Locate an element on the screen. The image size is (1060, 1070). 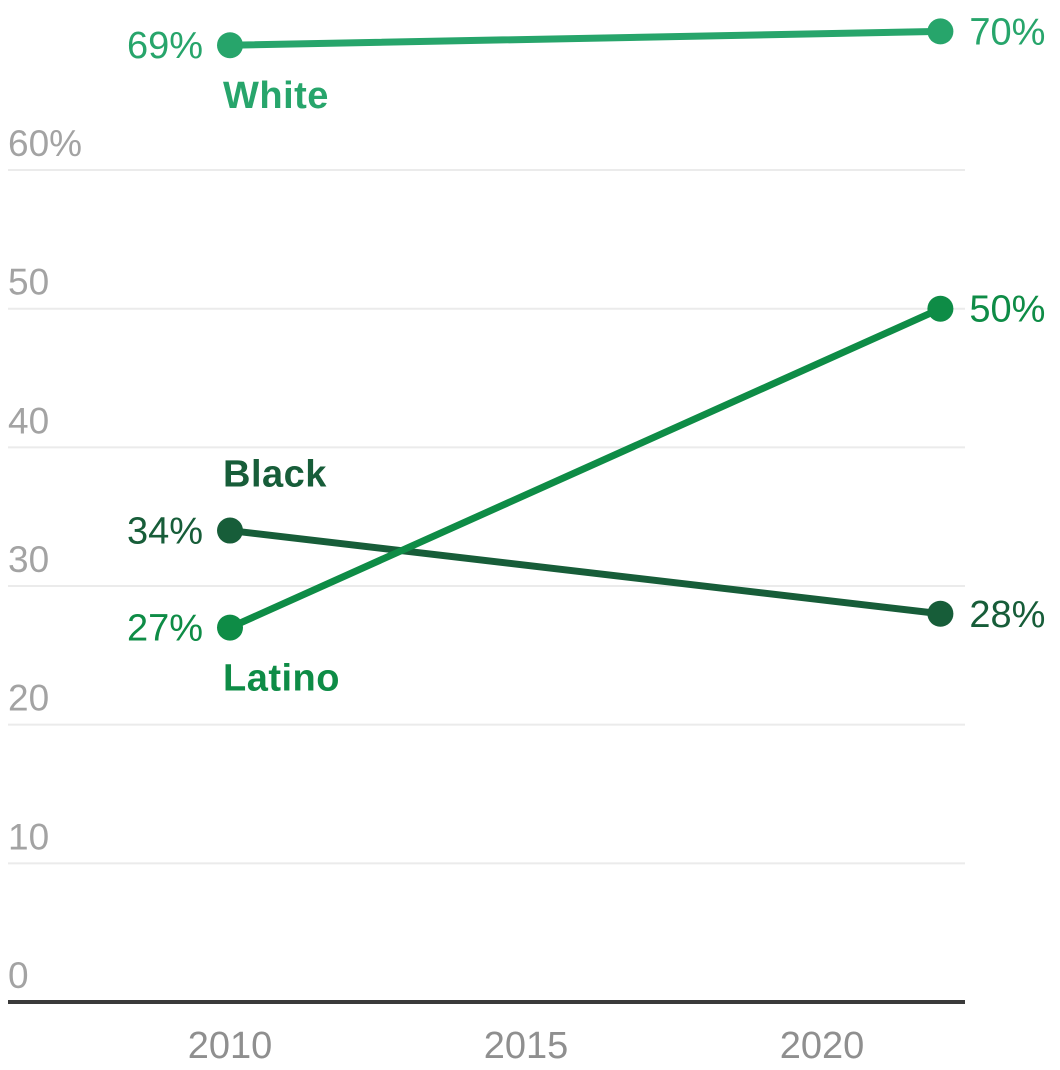
point-value-label-end: 50% is located at coordinates (1007, 310).